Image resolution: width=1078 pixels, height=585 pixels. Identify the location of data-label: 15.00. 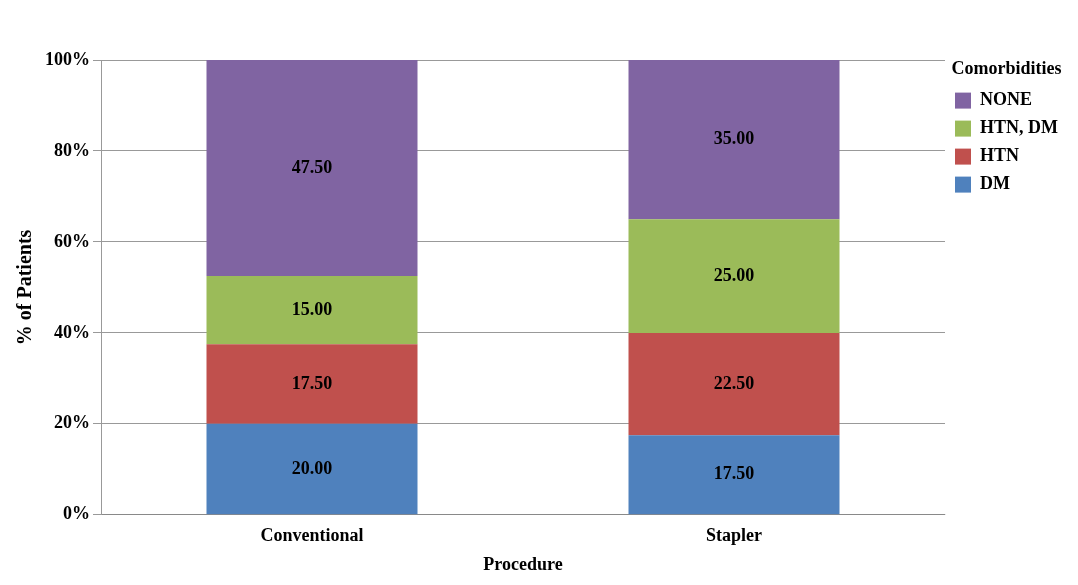
(312, 308).